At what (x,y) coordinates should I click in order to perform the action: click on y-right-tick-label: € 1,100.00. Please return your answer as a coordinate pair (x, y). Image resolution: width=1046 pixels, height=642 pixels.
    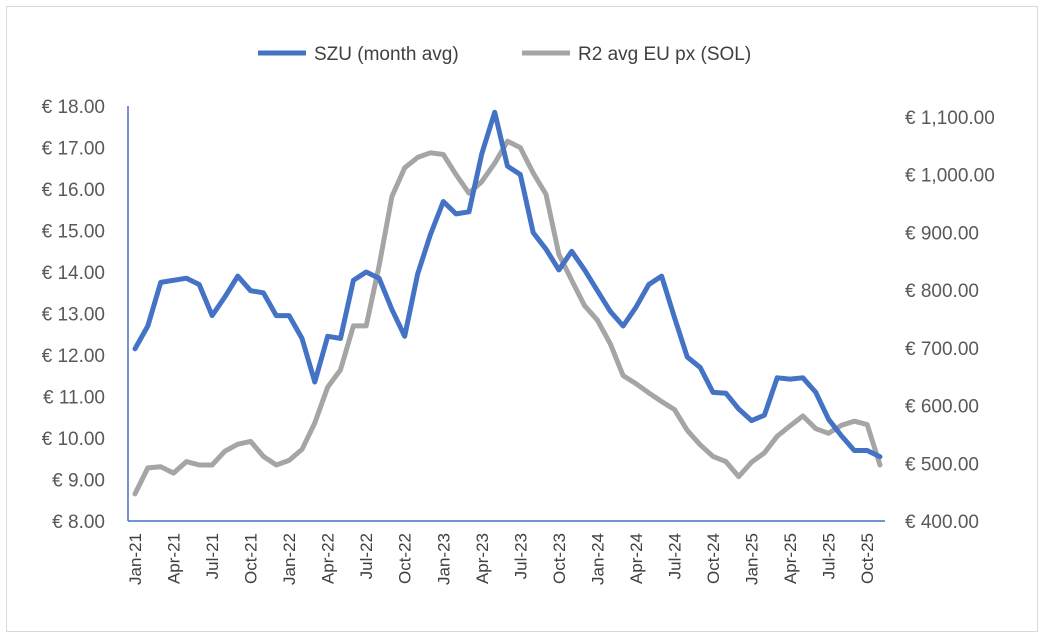
    Looking at the image, I should click on (950, 118).